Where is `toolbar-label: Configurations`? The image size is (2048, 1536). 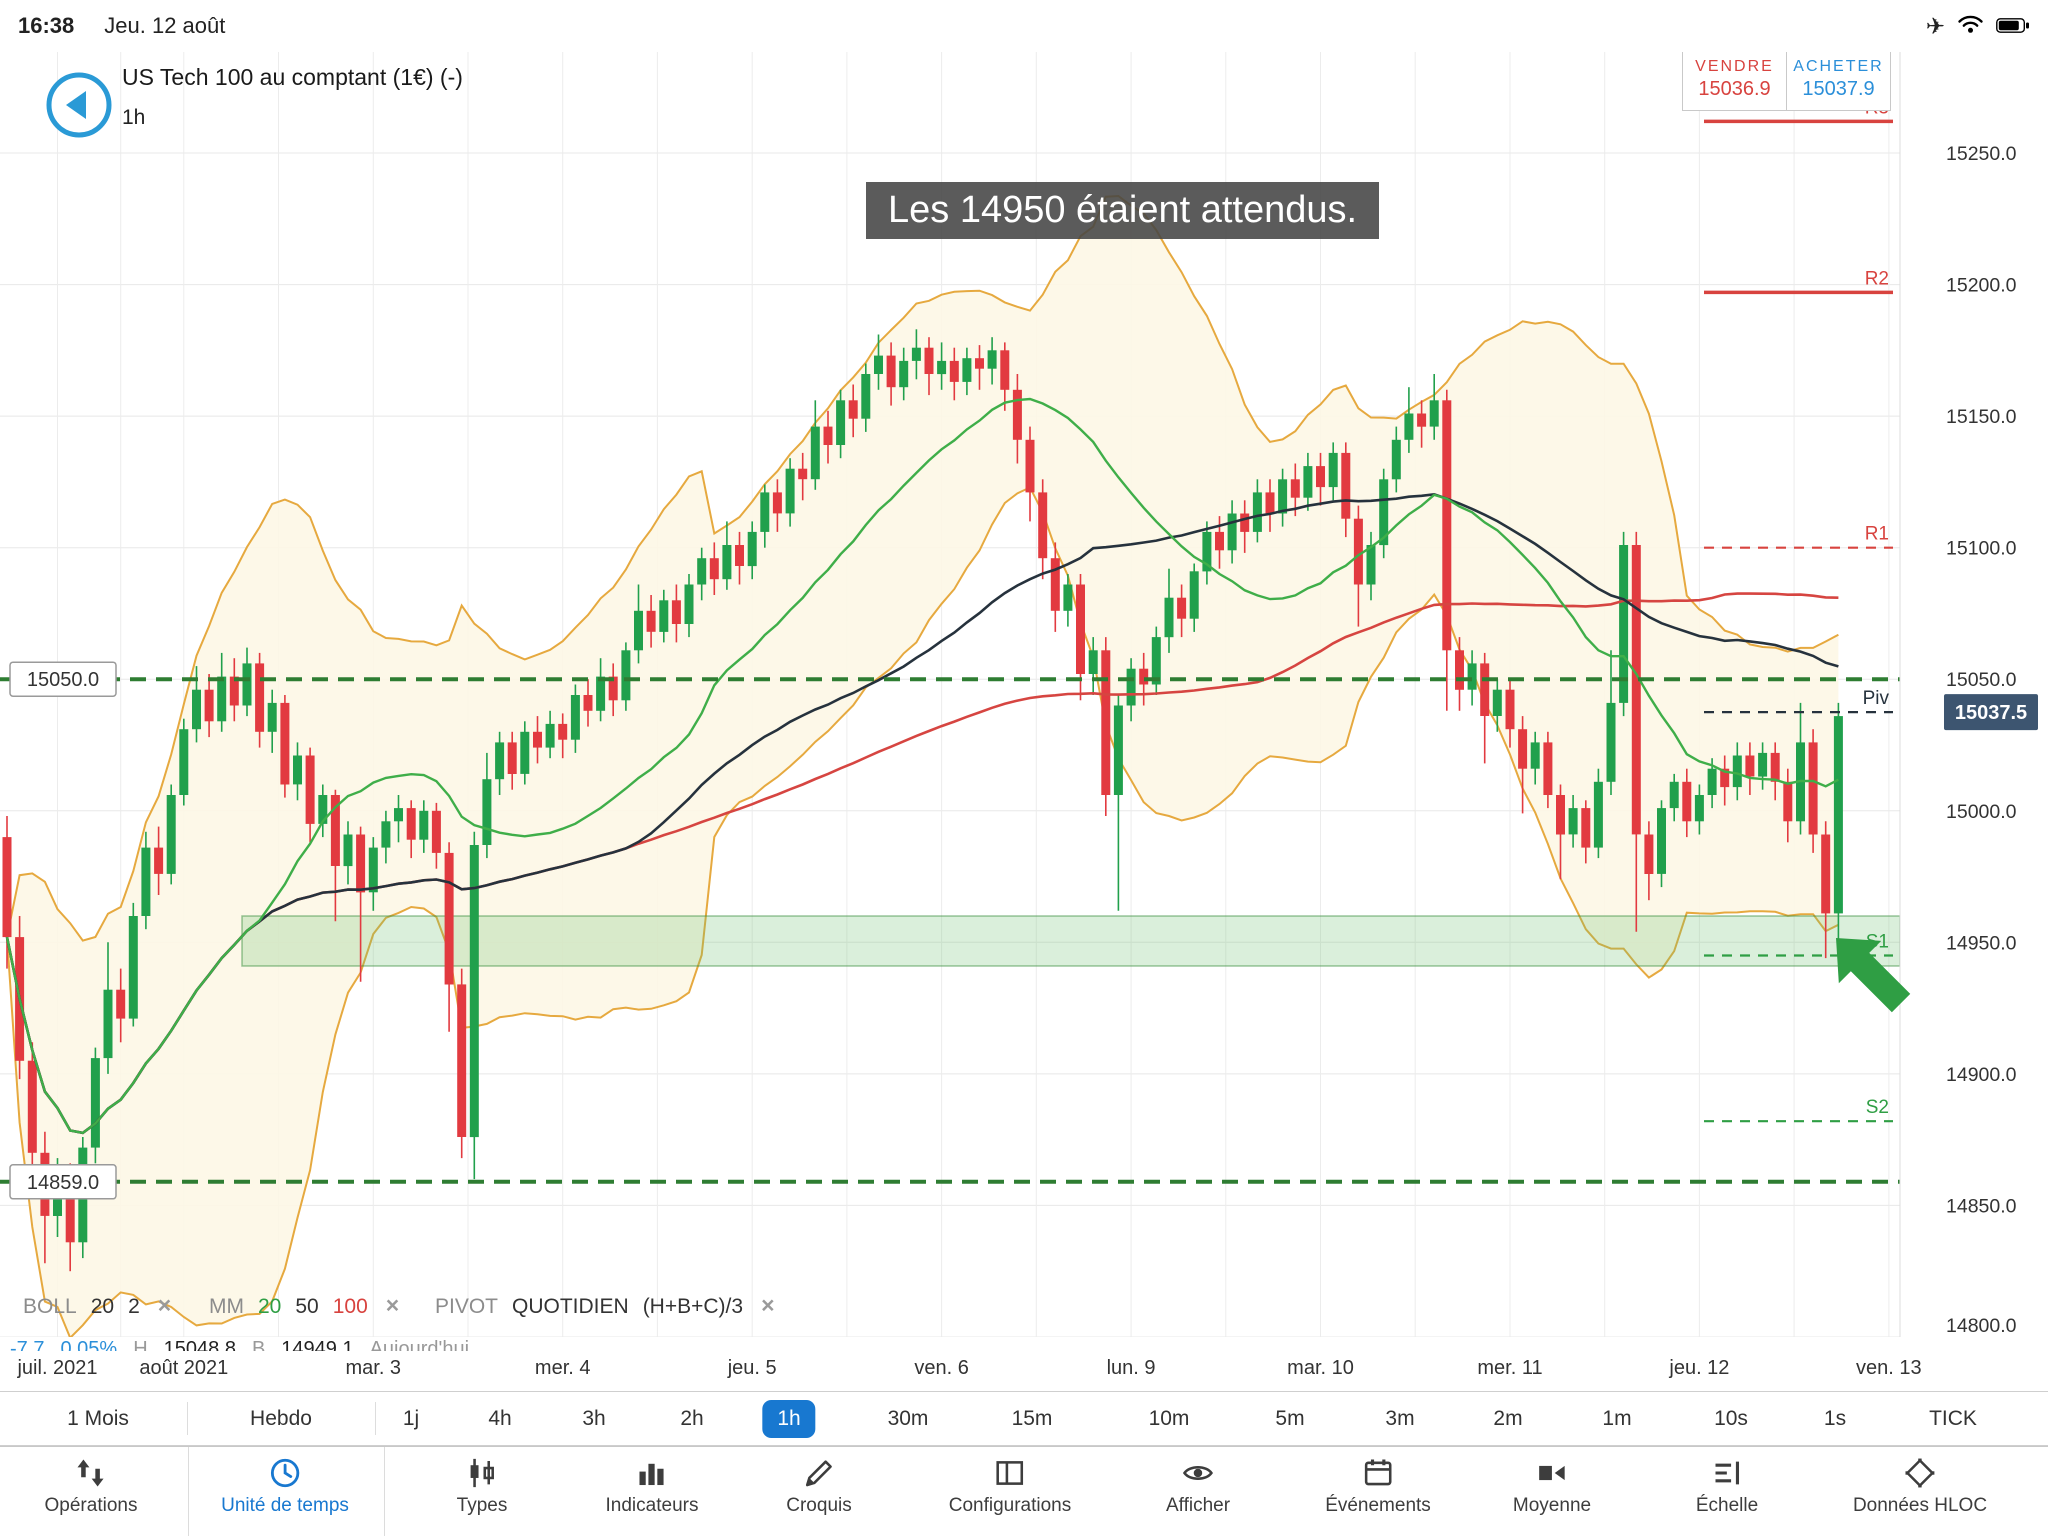 toolbar-label: Configurations is located at coordinates (1010, 1505).